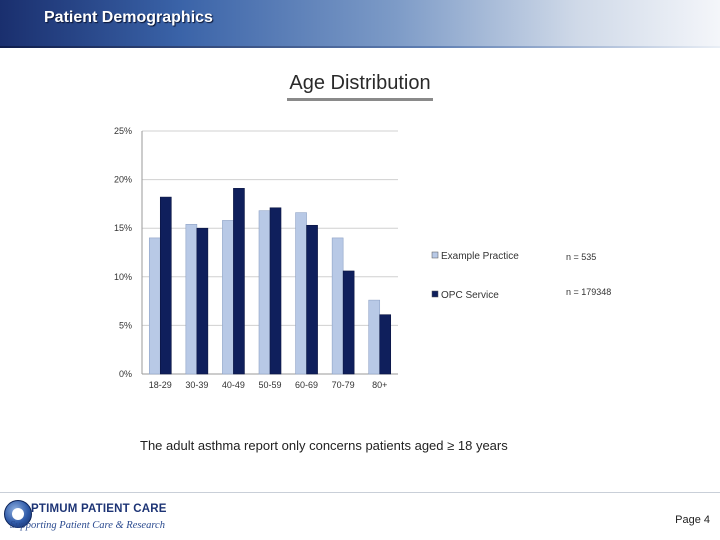 The image size is (720, 540). I want to click on slide-title: Age Distribution, so click(360, 86).